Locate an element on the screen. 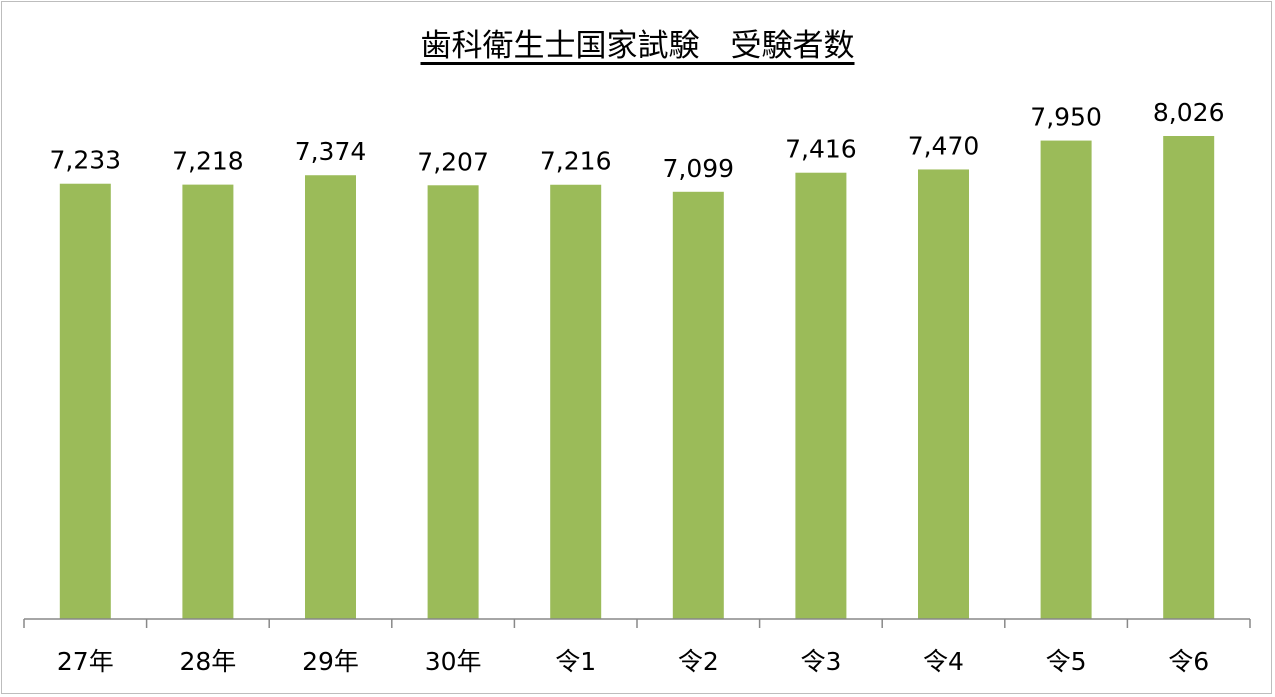  data-label: 7,950 is located at coordinates (1066, 117).